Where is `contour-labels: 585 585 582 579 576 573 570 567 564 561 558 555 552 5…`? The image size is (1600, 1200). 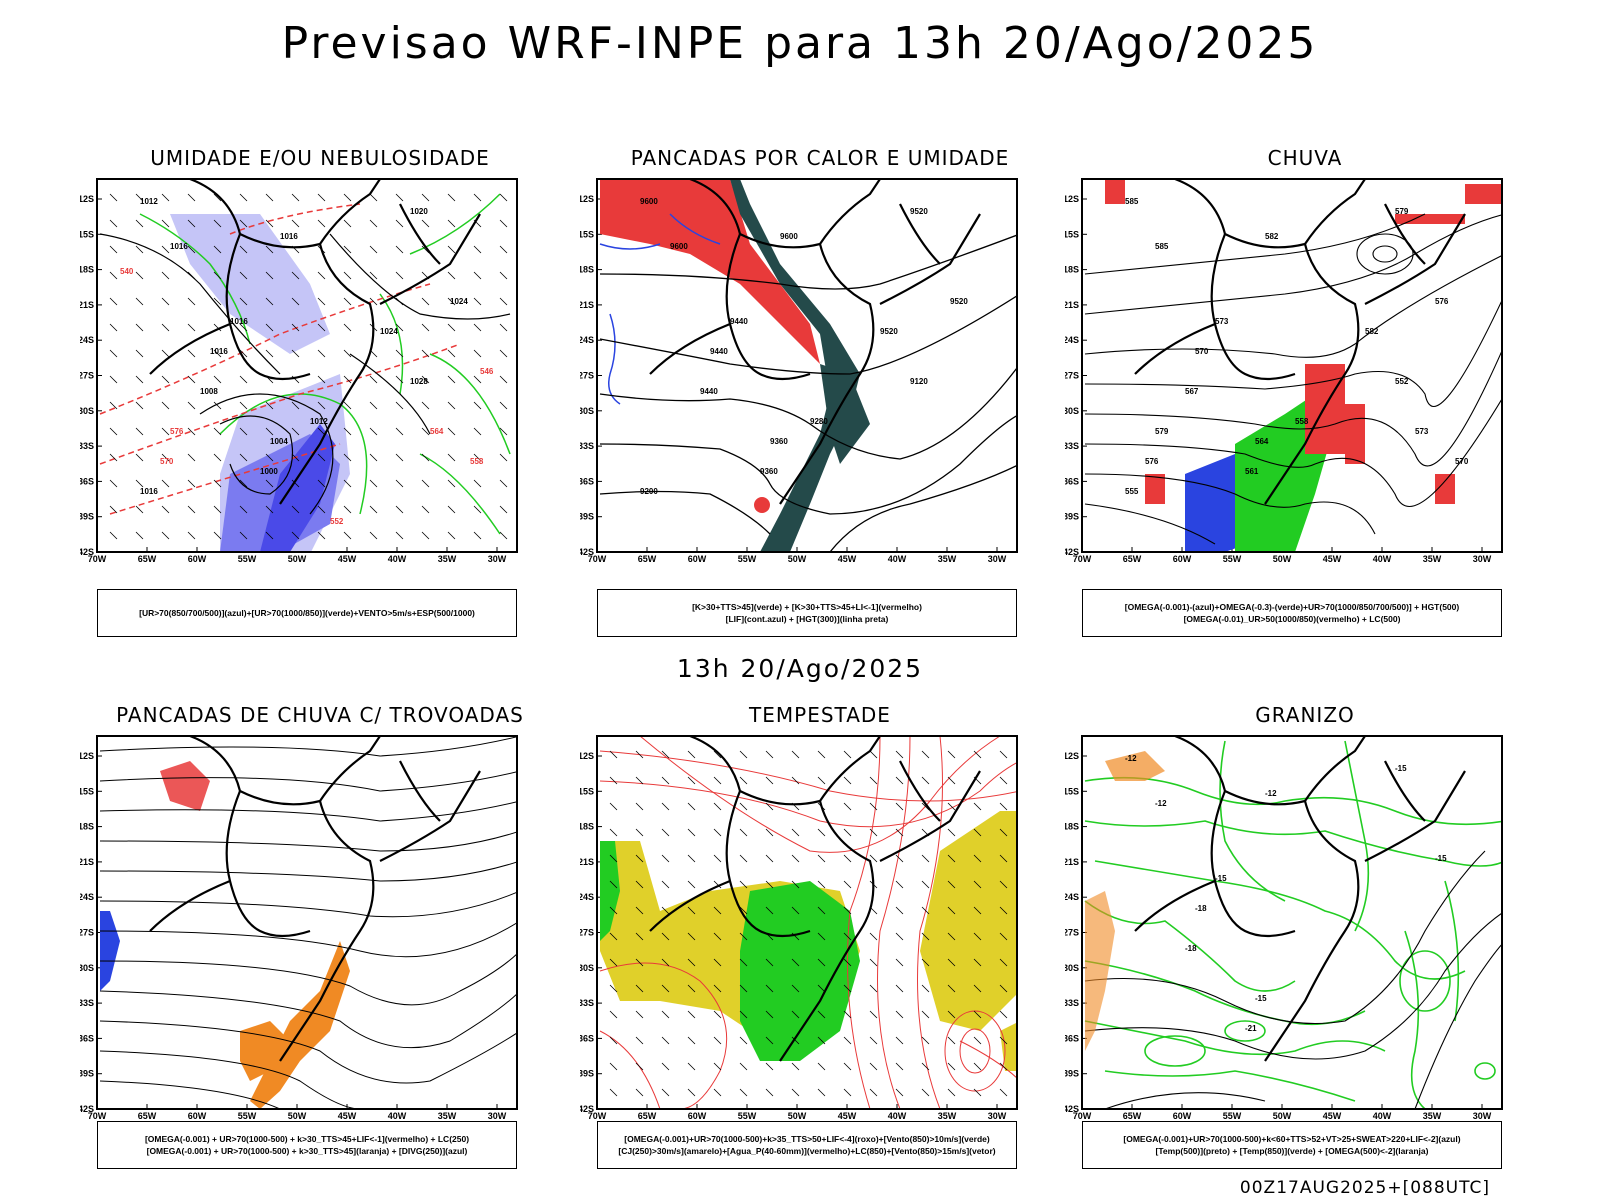
contour-labels: 585 585 582 579 576 573 570 567 564 561 558 555 552 5… is located at coordinates (1297, 346).